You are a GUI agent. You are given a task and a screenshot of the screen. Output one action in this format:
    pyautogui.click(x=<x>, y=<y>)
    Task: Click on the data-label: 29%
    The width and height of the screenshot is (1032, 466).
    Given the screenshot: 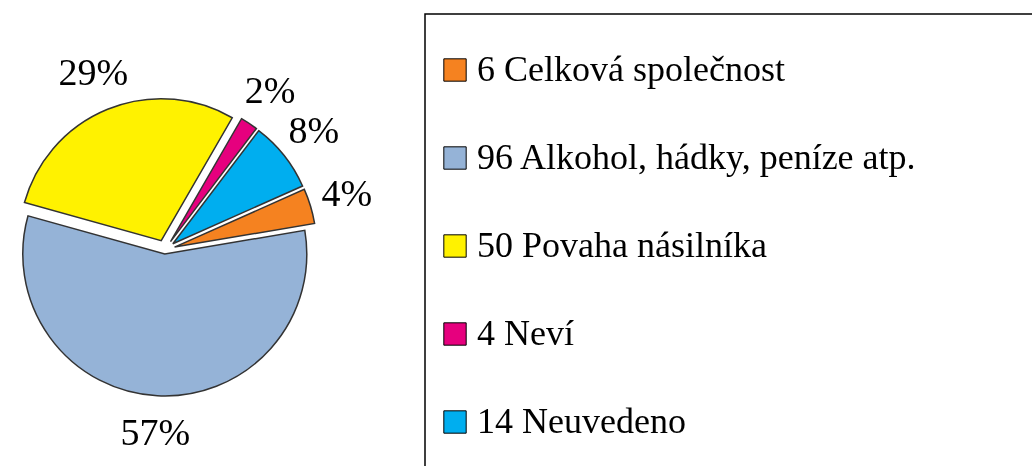 What is the action you would take?
    pyautogui.click(x=93, y=72)
    